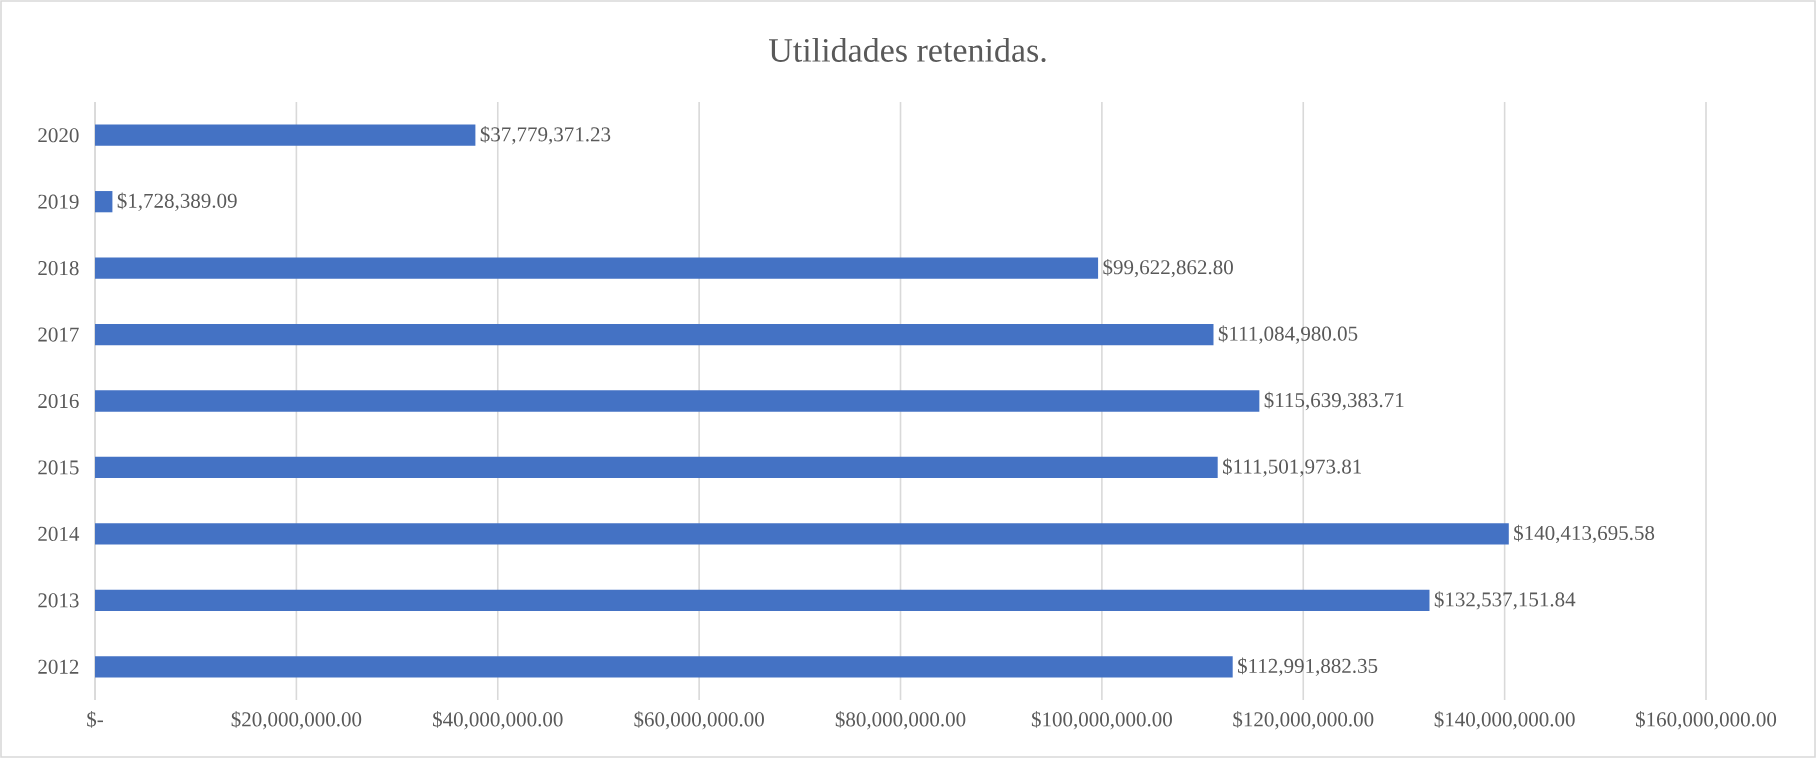 The height and width of the screenshot is (758, 1816). What do you see at coordinates (58, 201) in the screenshot?
I see `y-tick-label: 2019` at bounding box center [58, 201].